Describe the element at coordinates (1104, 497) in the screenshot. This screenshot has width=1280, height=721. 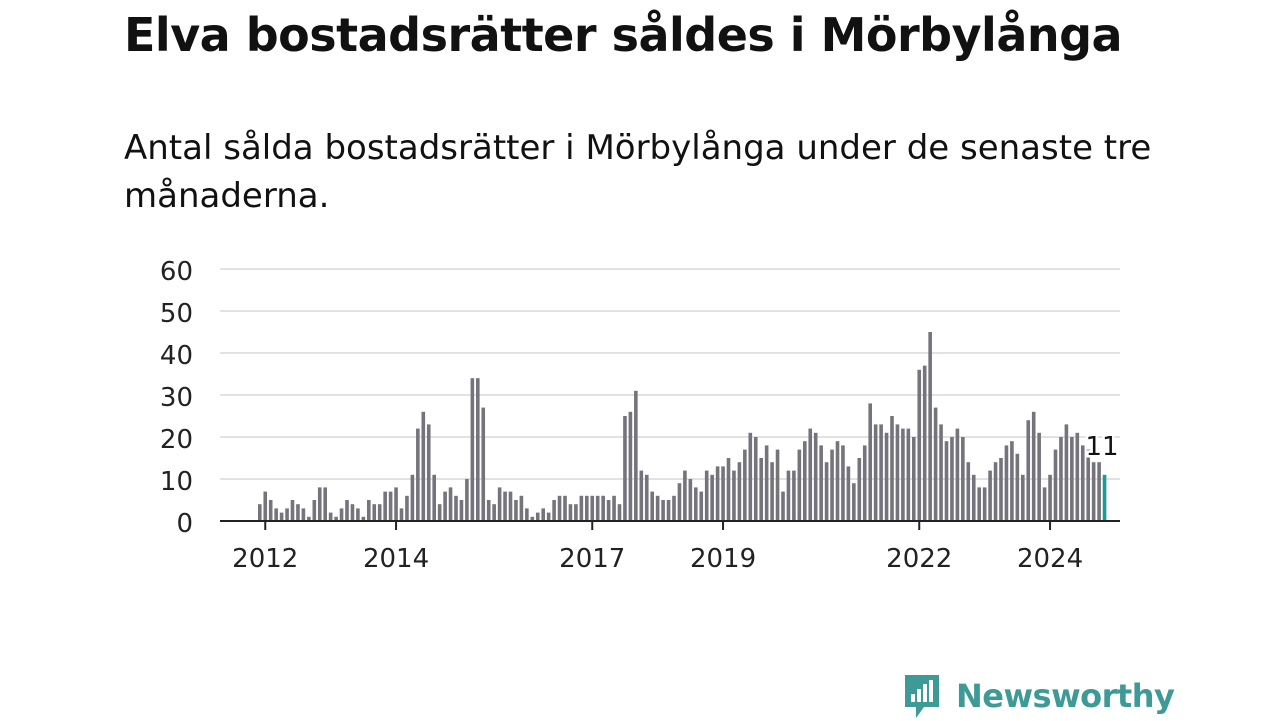
I see `bar-highlight` at that location.